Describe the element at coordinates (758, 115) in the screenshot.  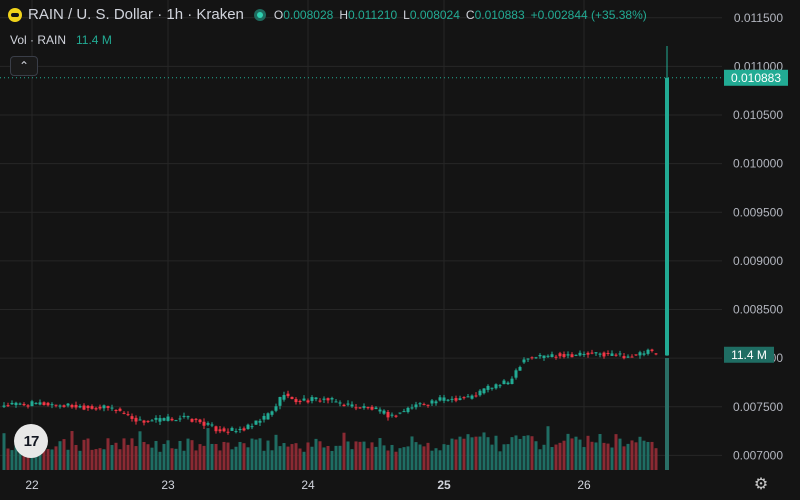
I see `price-tick-label: 0.010500` at that location.